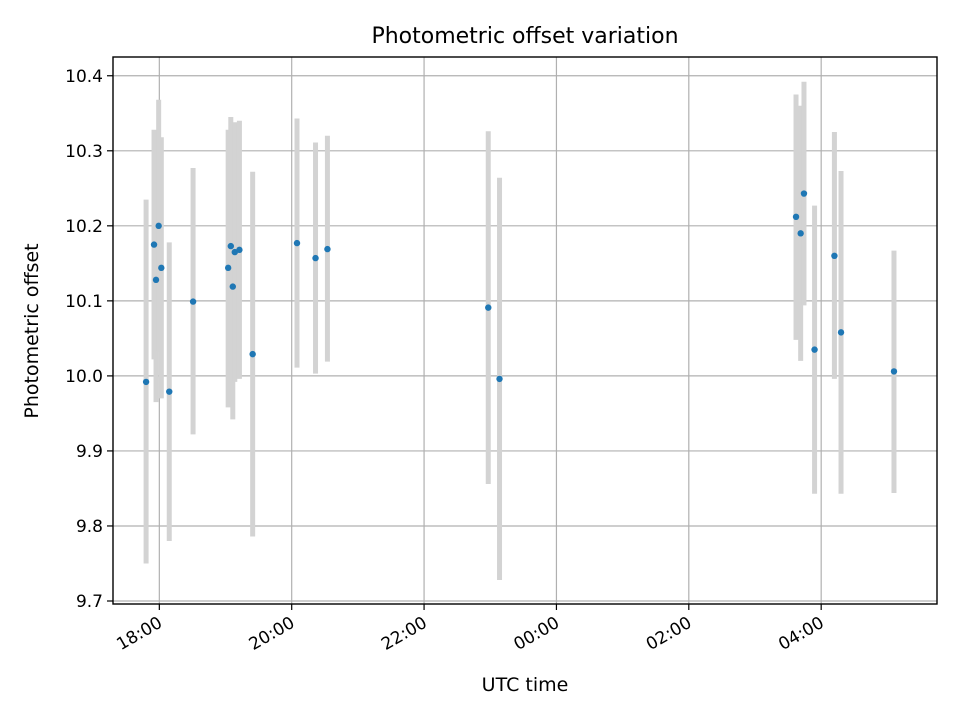 The width and height of the screenshot is (960, 720). I want to click on chart-title: Photometric offset variation, so click(524, 36).